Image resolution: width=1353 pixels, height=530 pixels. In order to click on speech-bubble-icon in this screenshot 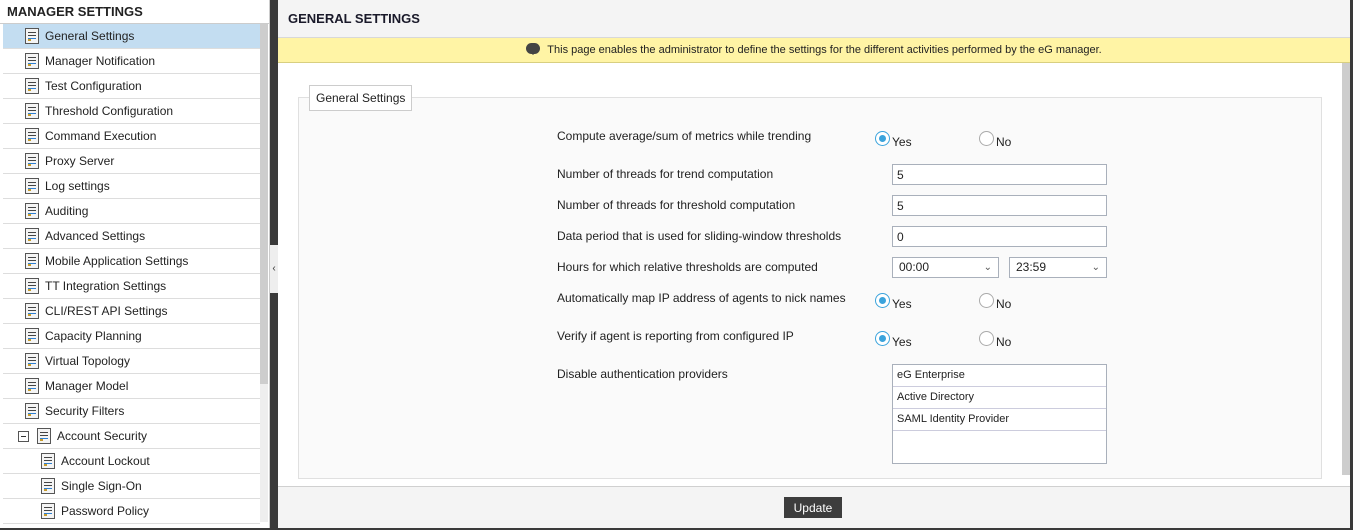, I will do `click(533, 48)`.